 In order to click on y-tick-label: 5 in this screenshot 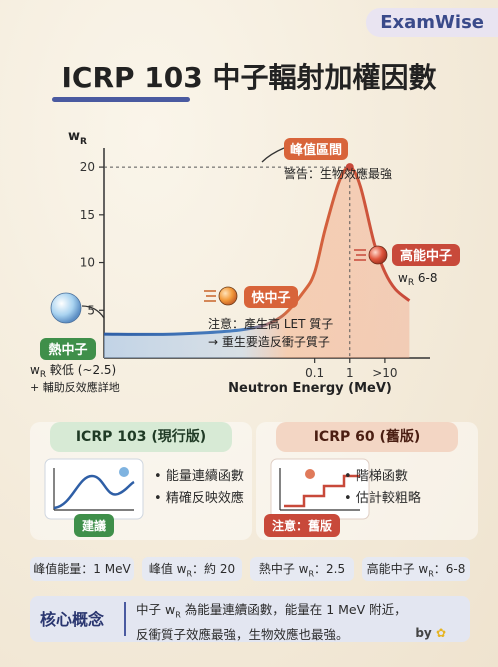, I will do `click(91, 310)`.